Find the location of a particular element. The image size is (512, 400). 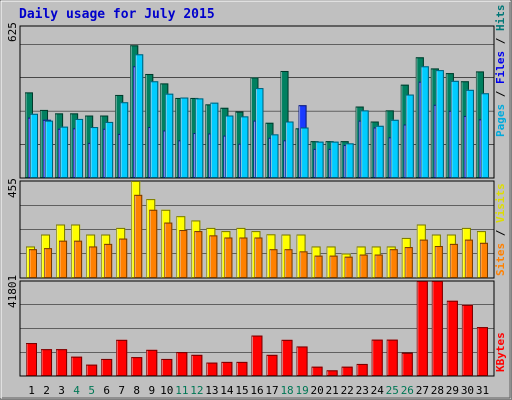

x-tick-label: 16 is located at coordinates (256, 390).